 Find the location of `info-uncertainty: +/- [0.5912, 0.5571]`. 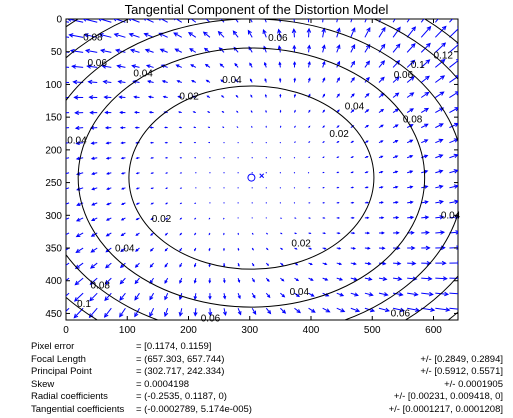

info-uncertainty: +/- [0.5912, 0.5571] is located at coordinates (461, 372).